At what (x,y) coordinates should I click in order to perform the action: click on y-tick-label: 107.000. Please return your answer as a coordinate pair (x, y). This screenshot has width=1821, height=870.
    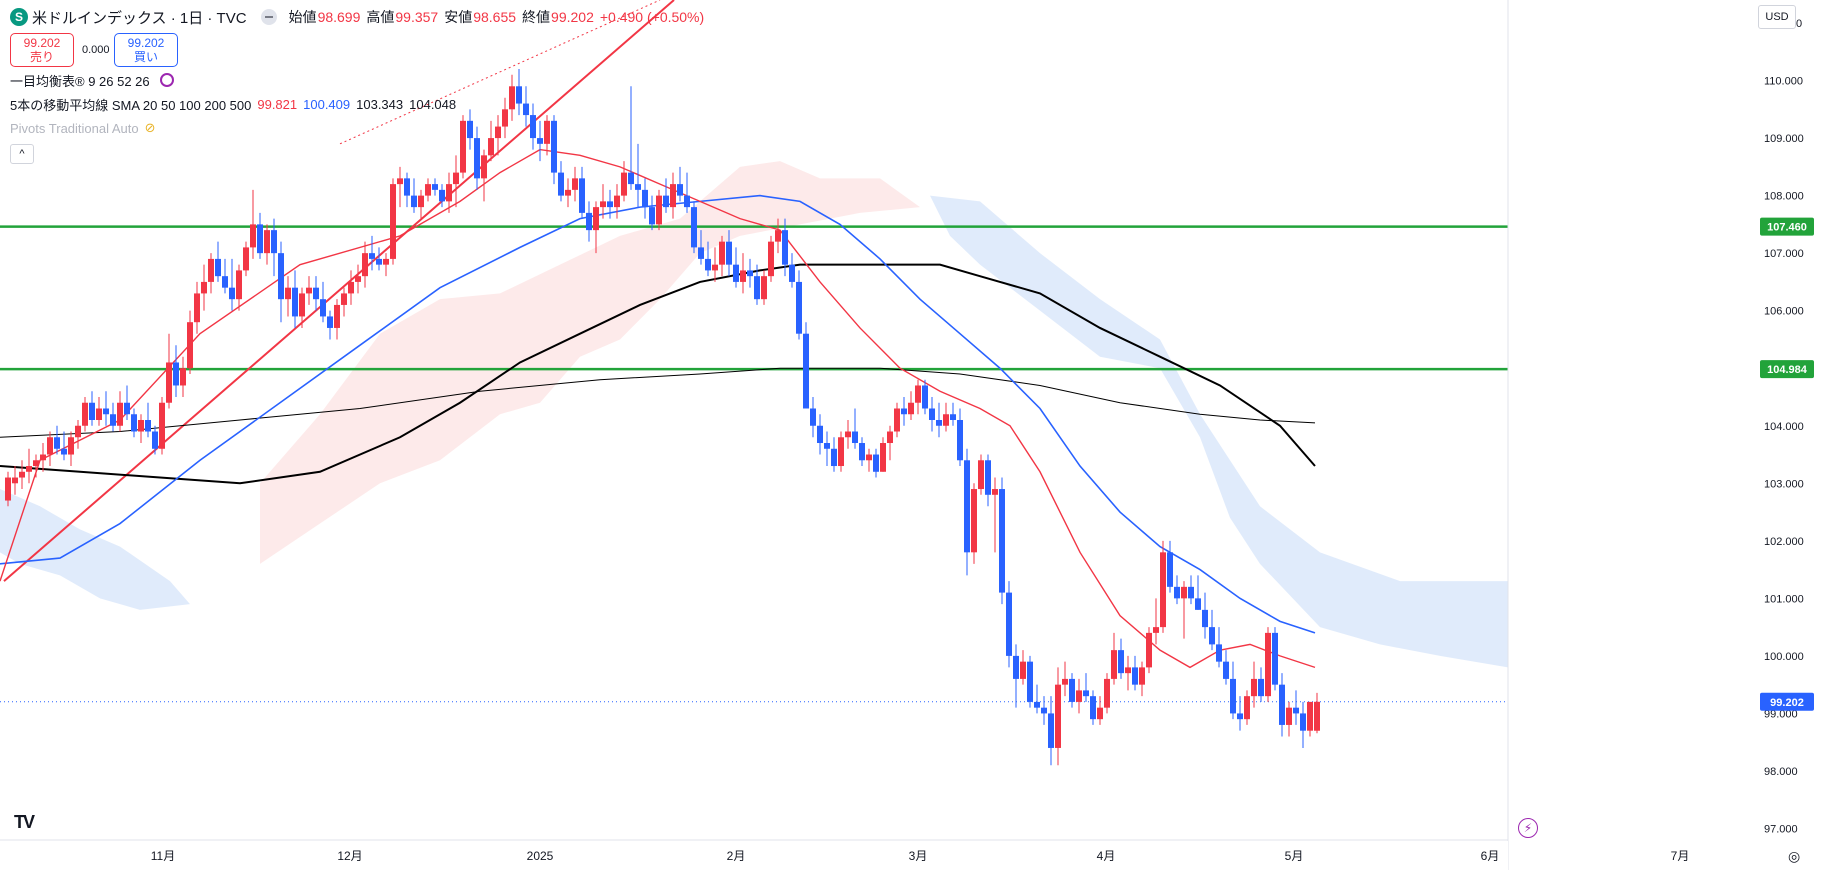
    Looking at the image, I should click on (1784, 254).